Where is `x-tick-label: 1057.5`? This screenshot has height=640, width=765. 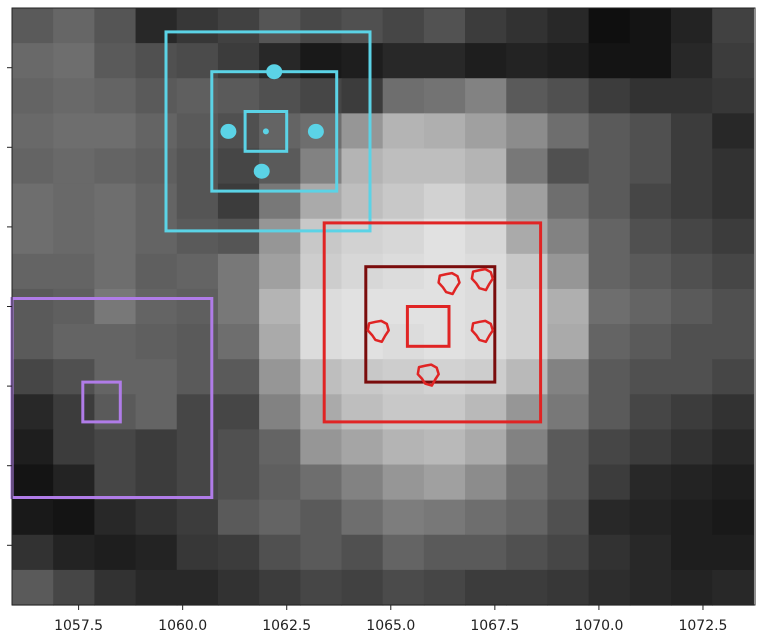
x-tick-label: 1057.5 is located at coordinates (78, 626).